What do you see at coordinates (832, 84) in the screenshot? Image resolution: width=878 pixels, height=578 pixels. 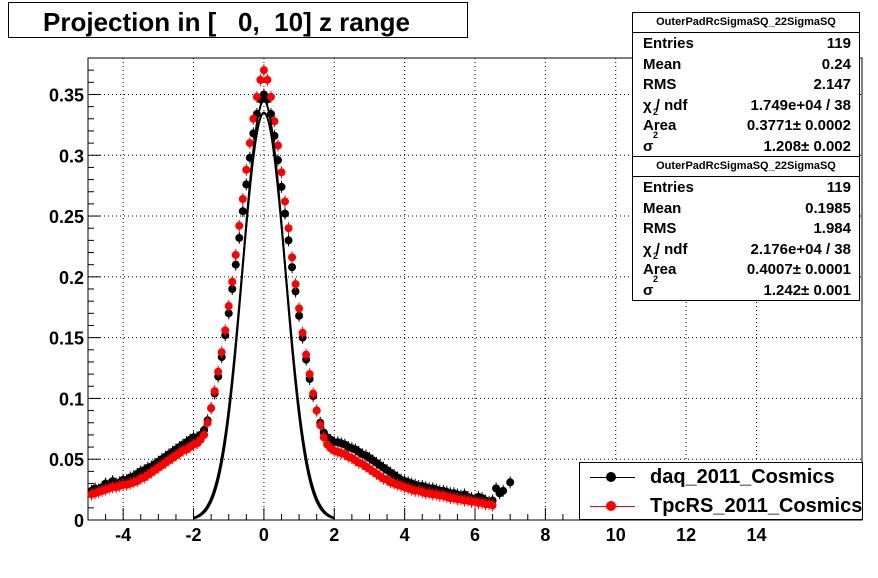 I see `stats-value: 2.147` at bounding box center [832, 84].